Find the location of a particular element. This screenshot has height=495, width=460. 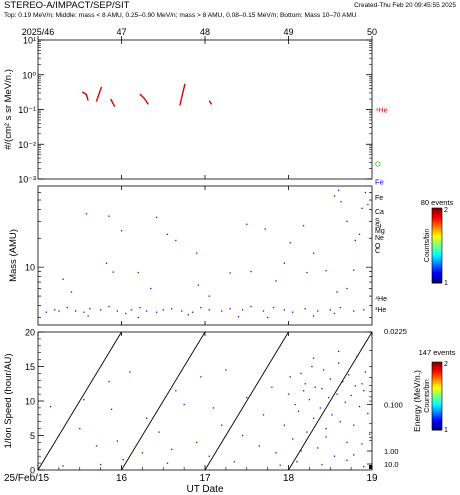

bottom-ytick-label: 10 is located at coordinates (30, 402).